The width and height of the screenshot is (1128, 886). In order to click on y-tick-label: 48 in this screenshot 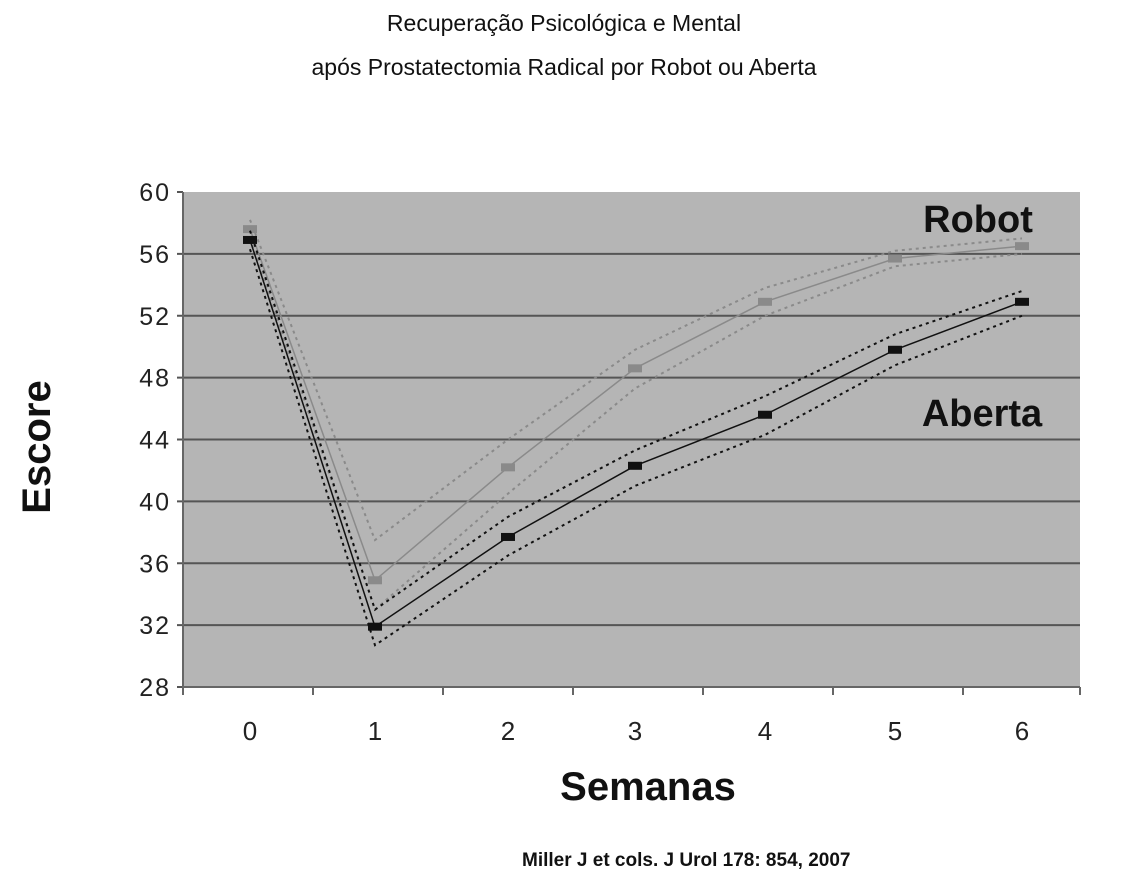, I will do `click(155, 379)`.